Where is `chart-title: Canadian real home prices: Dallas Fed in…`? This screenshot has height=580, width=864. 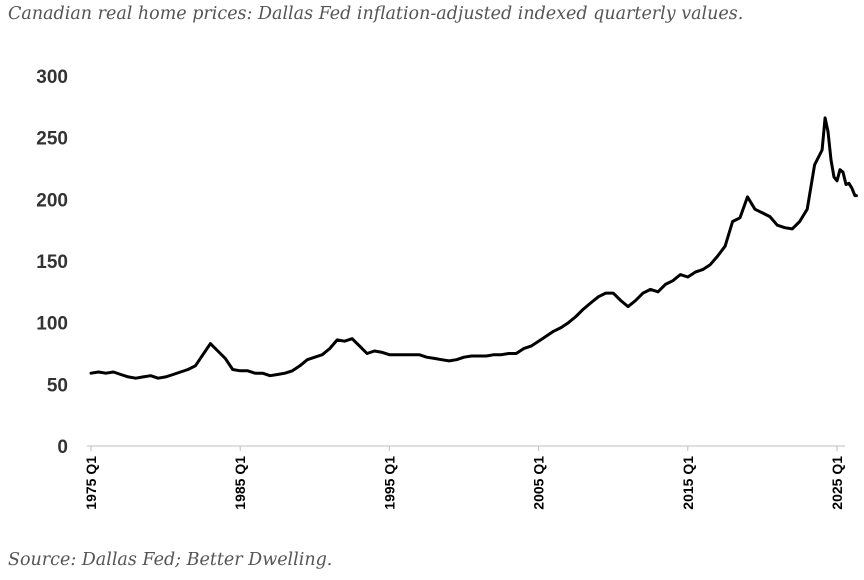 chart-title: Canadian real home prices: Dallas Fed in… is located at coordinates (376, 14).